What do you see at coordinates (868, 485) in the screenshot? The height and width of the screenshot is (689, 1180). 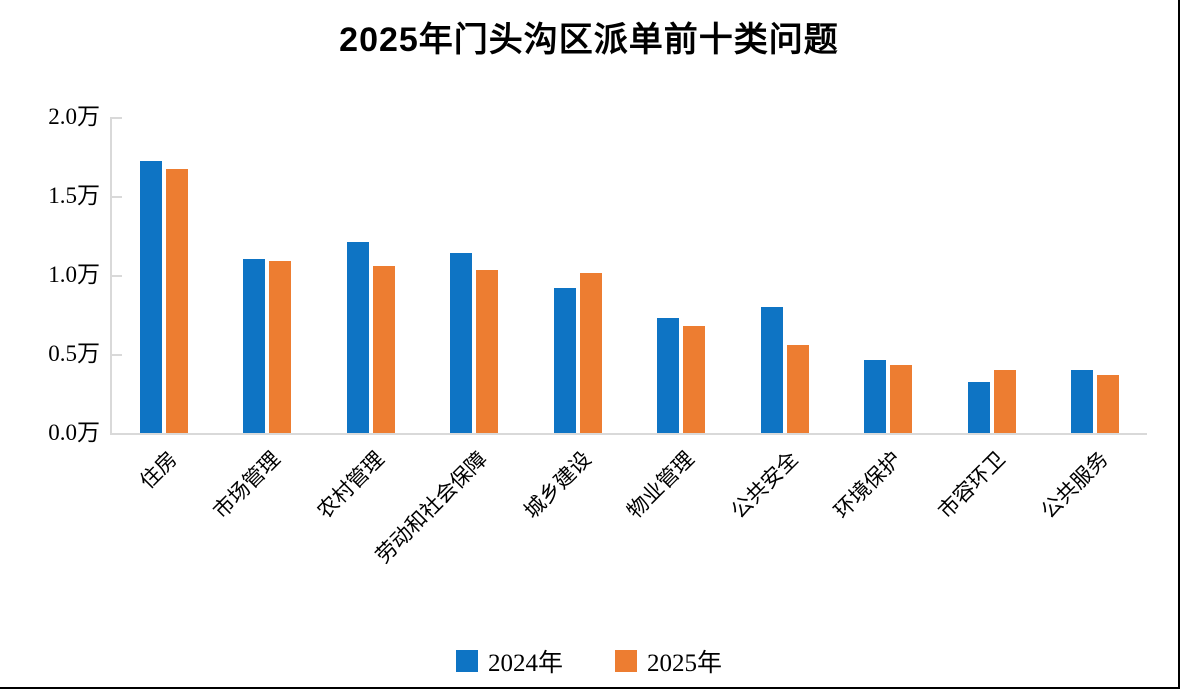 I see `x-axis-label: 环境保护` at bounding box center [868, 485].